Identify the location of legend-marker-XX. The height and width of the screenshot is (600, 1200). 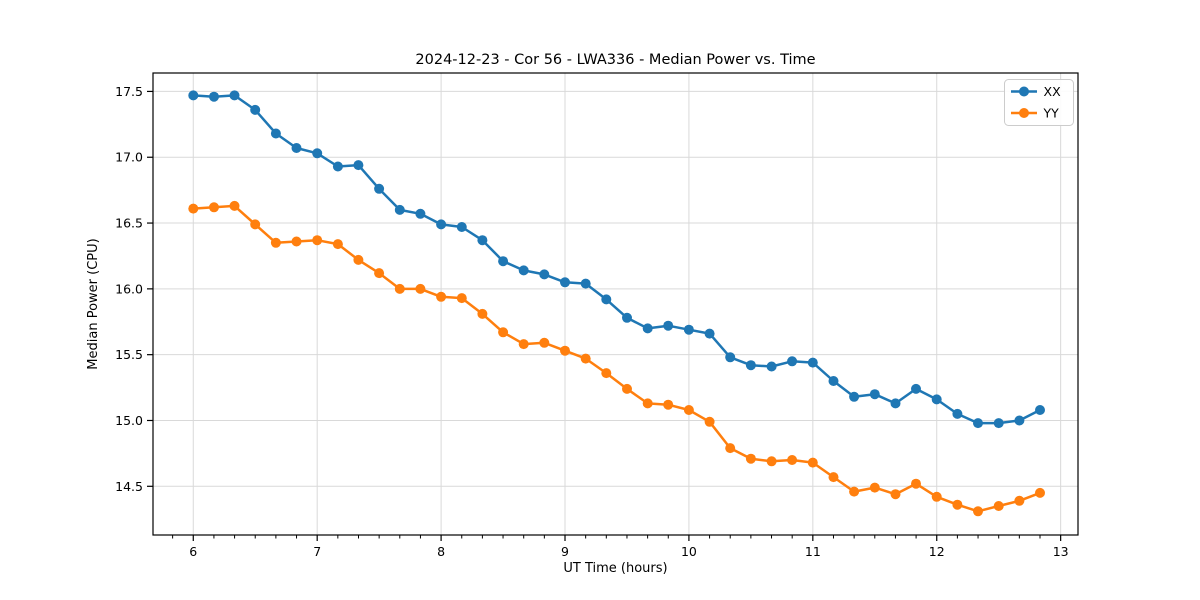
(1024, 91).